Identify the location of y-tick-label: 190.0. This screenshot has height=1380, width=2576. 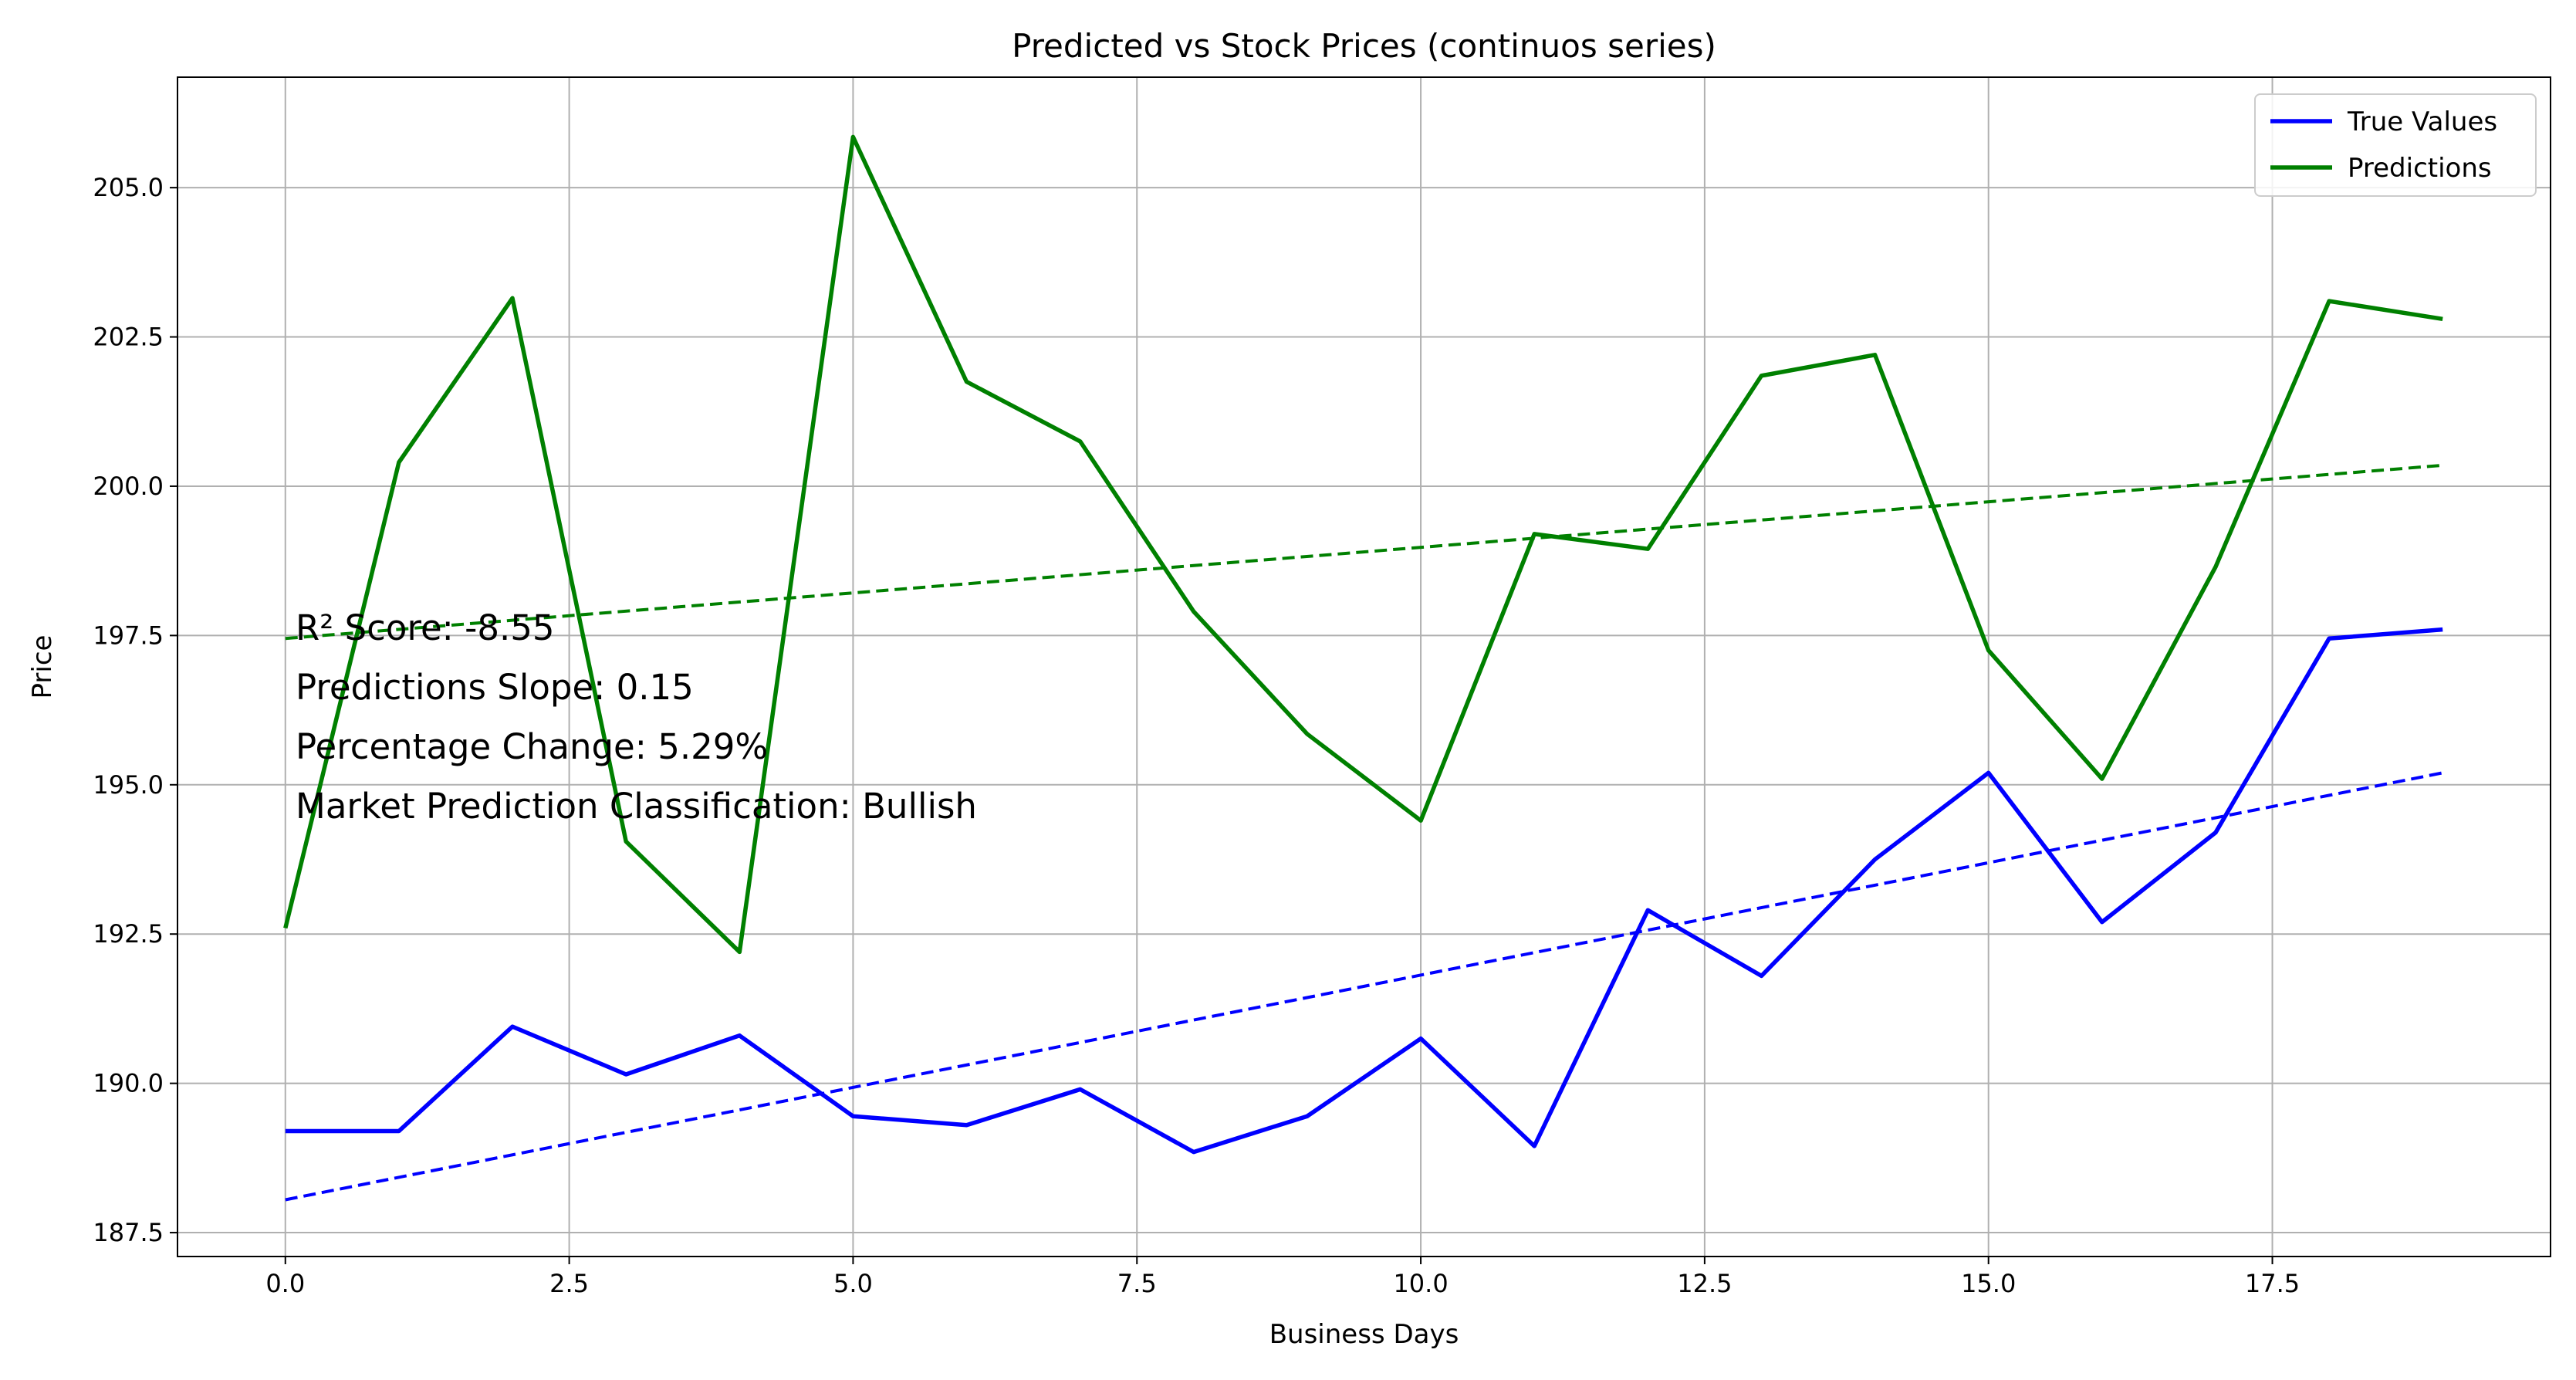
(128, 1083).